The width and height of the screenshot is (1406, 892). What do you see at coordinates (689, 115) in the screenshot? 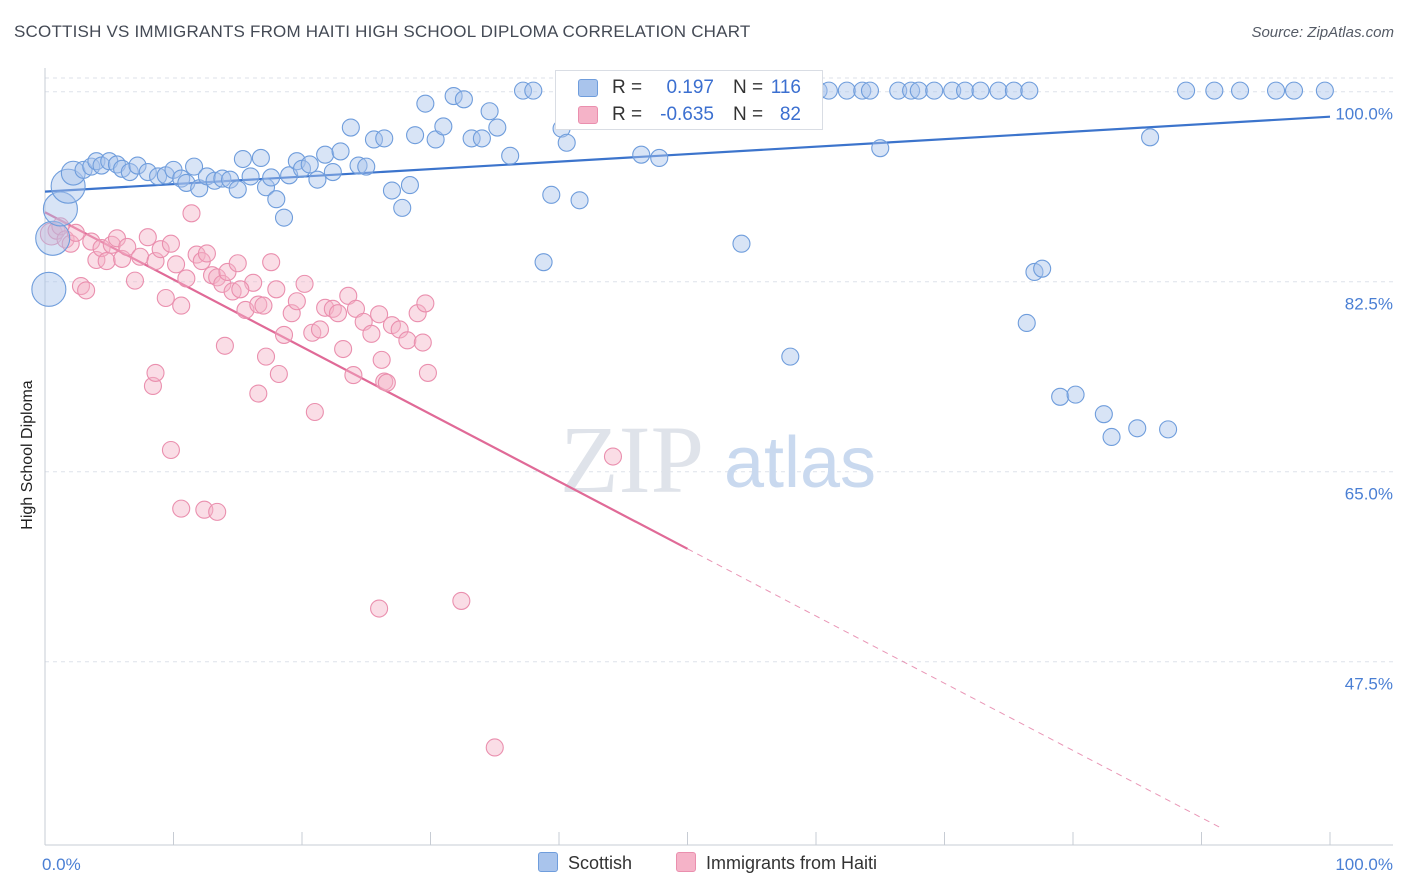
I see `legend-row-haiti: R = -0.635 N = 82` at bounding box center [689, 115].